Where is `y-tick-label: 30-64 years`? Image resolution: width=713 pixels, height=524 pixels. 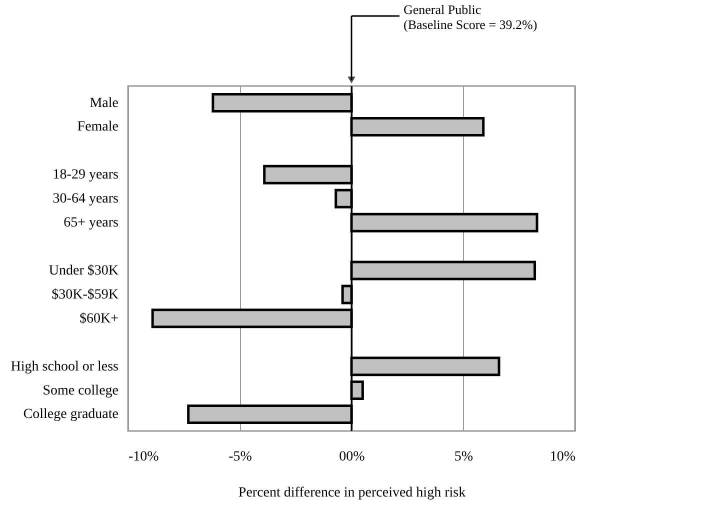
y-tick-label: 30-64 years is located at coordinates (85, 199).